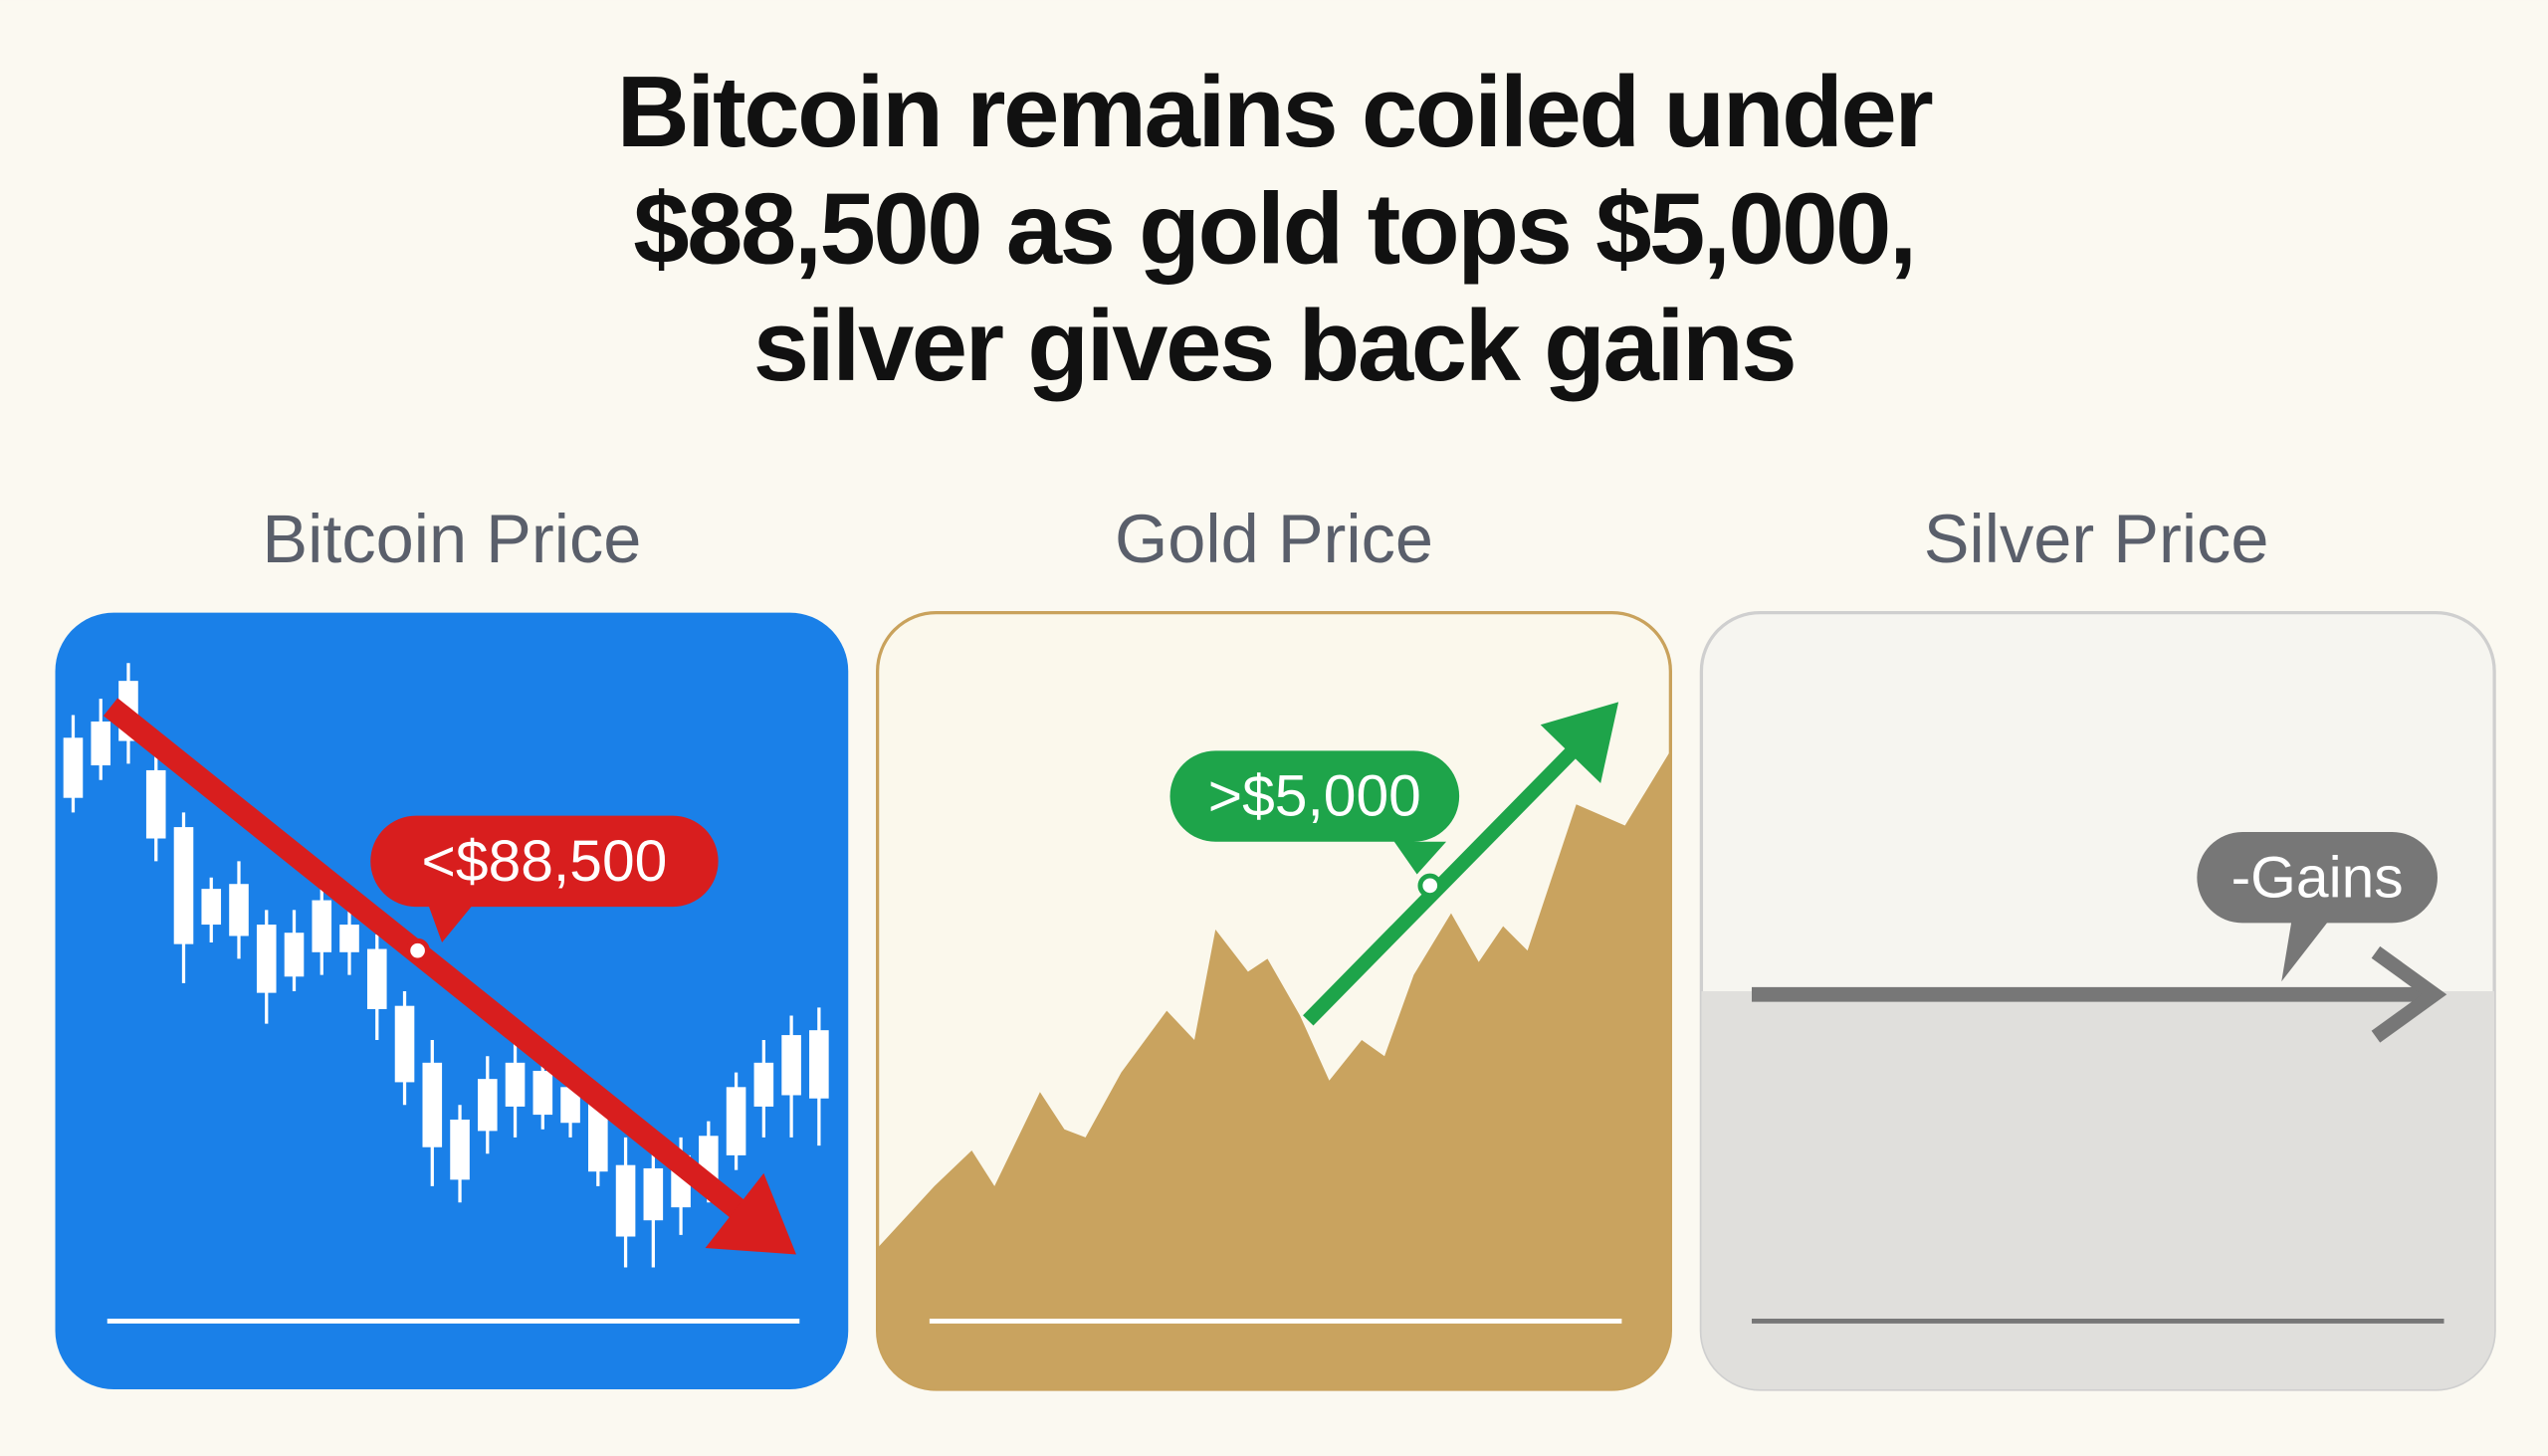  Describe the element at coordinates (1275, 112) in the screenshot. I see `headline-line: Bitcoin remains coiled under` at that location.